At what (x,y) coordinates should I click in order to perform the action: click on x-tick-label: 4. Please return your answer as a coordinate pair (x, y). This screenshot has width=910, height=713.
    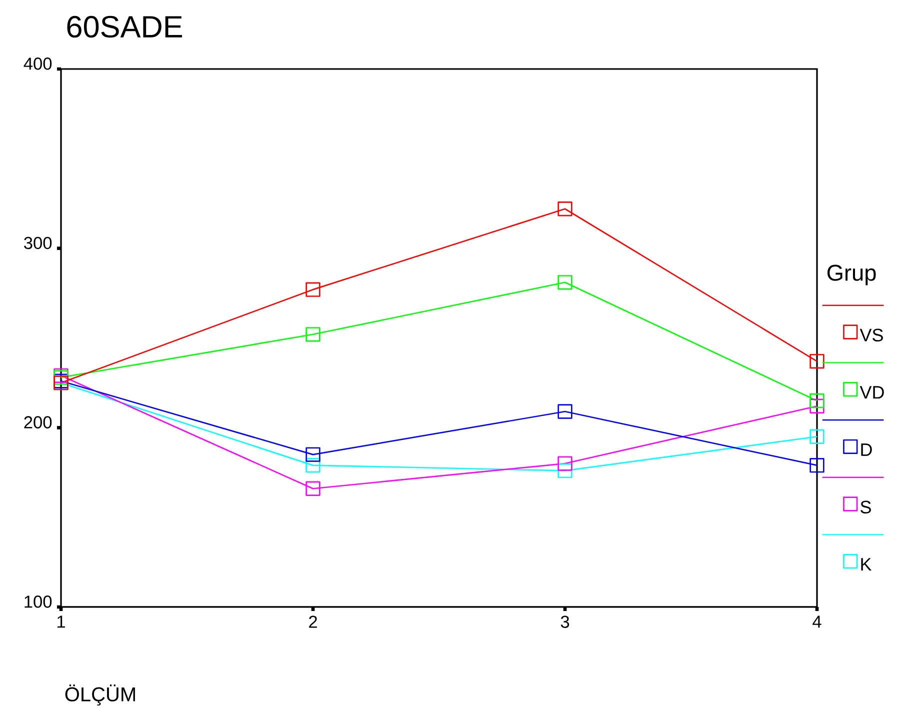
    Looking at the image, I should click on (817, 622).